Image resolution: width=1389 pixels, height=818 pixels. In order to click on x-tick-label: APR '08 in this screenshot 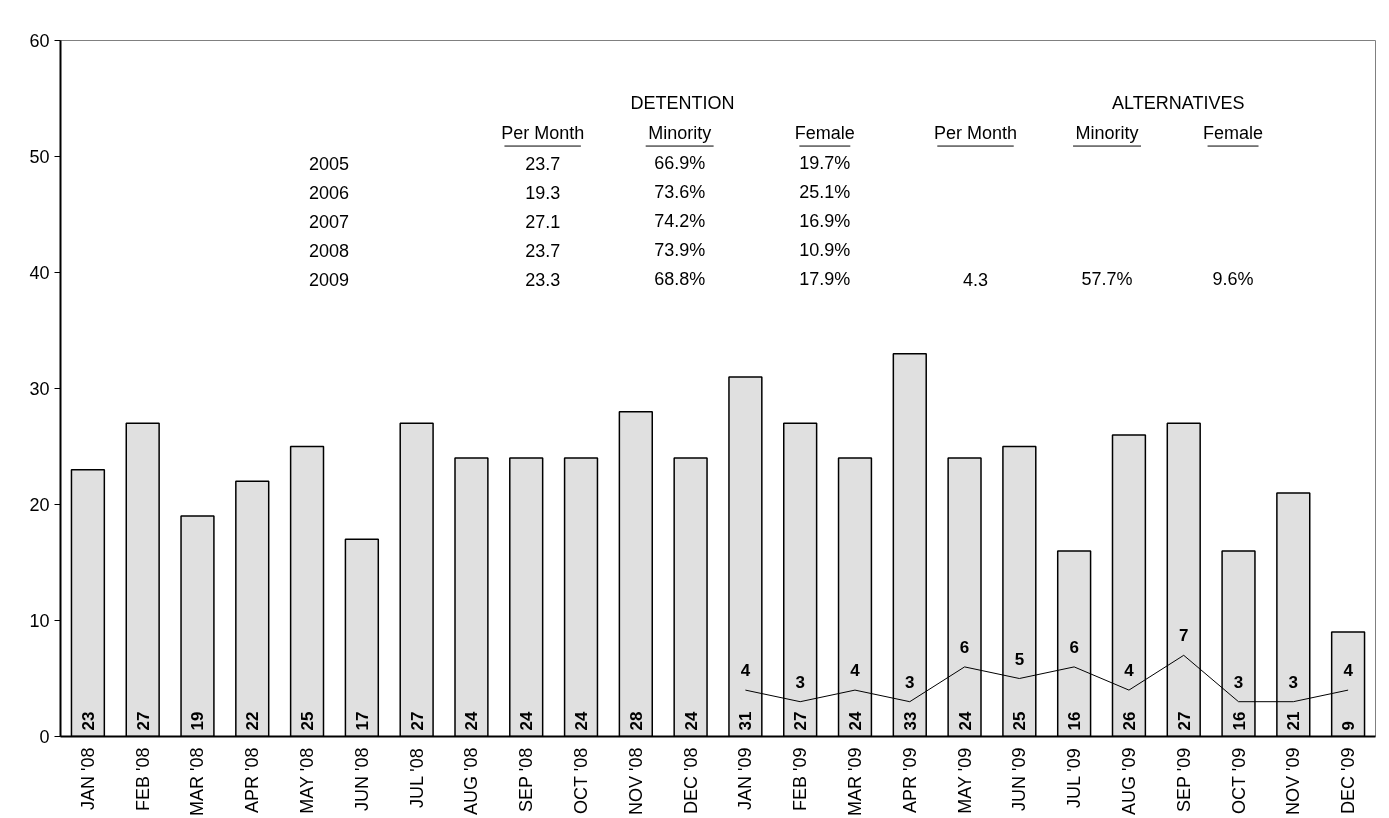, I will do `click(252, 780)`.